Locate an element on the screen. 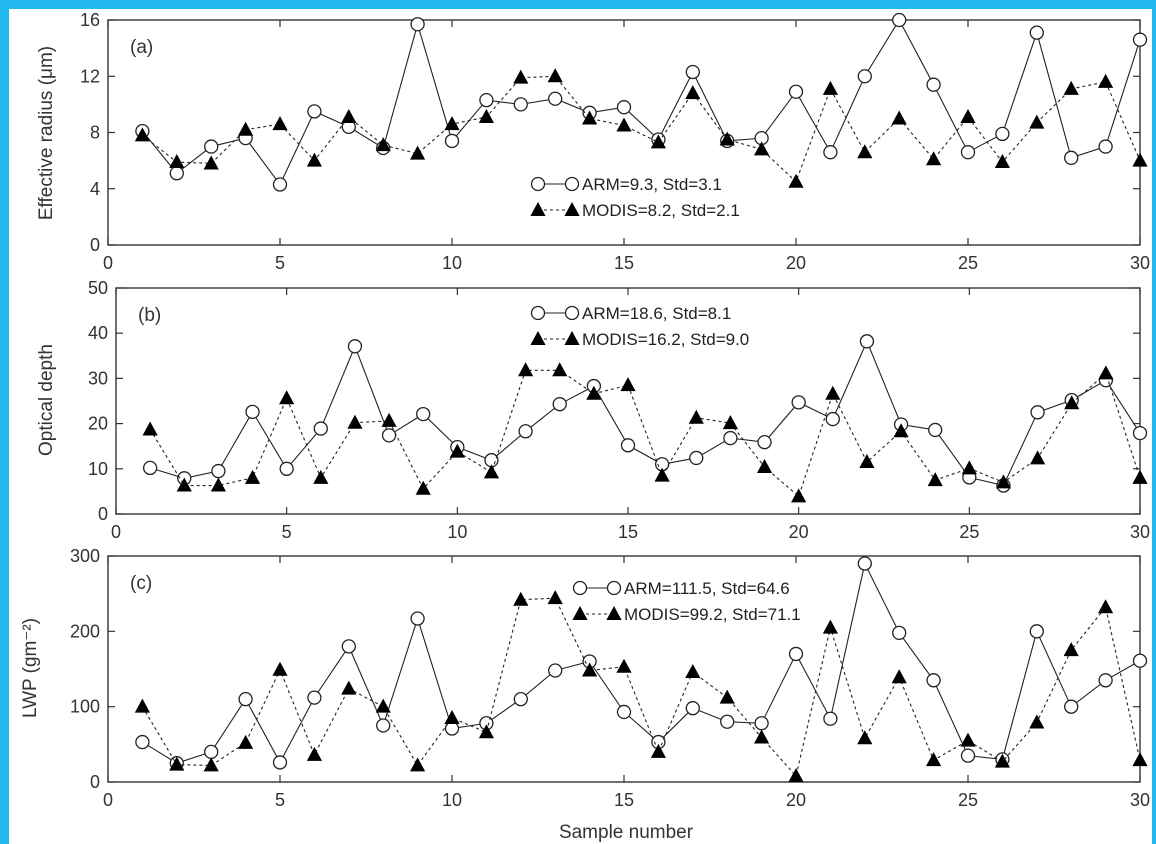 The height and width of the screenshot is (844, 1156). x-tick-label: 10 is located at coordinates (452, 263).